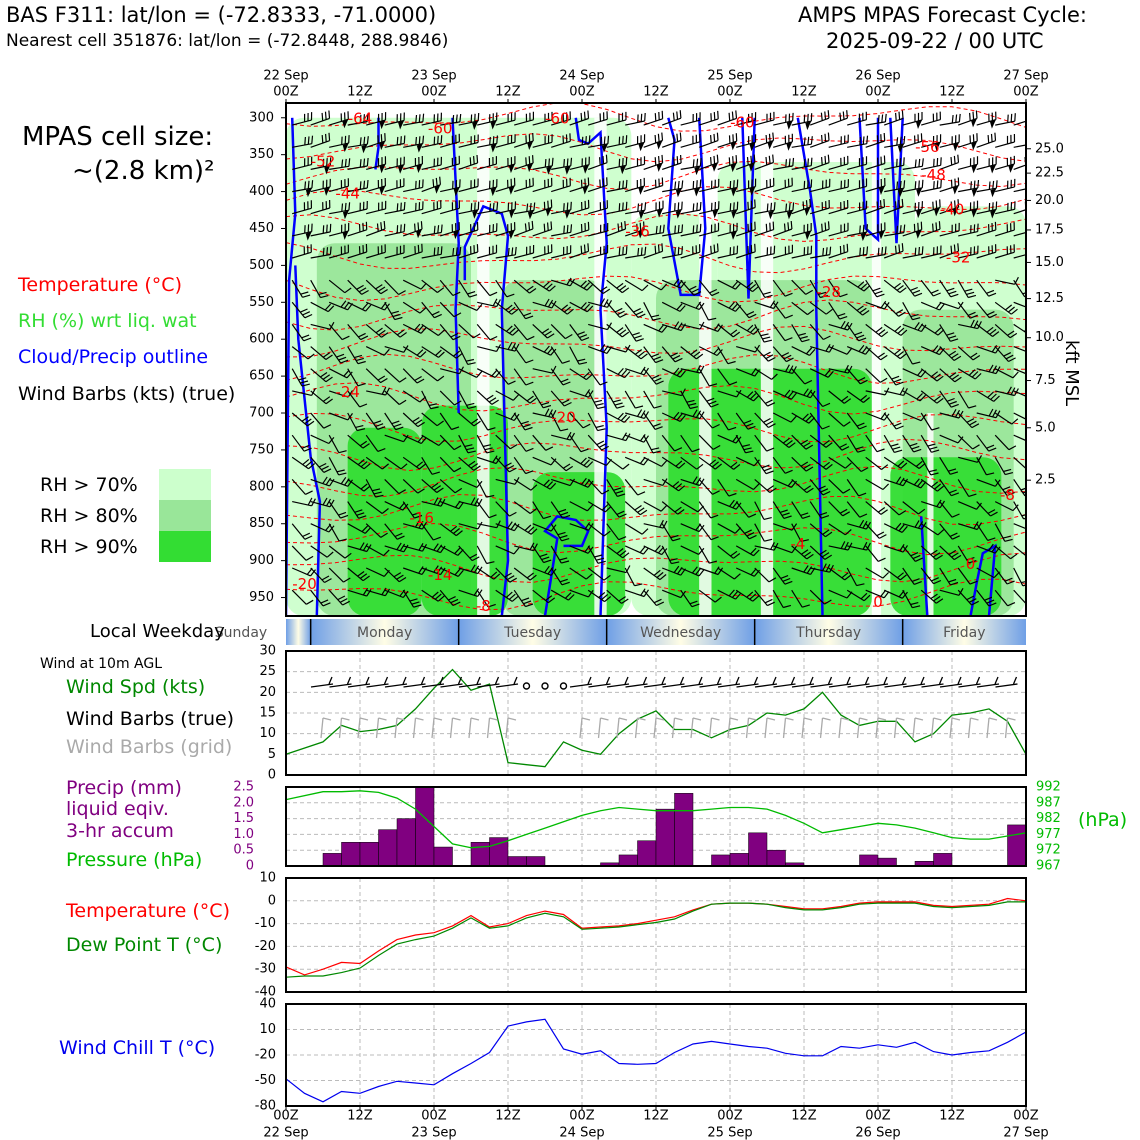 Image resolution: width=1140 pixels, height=1140 pixels. I want to click on kft-tick-label: 17.5, so click(1049, 229).